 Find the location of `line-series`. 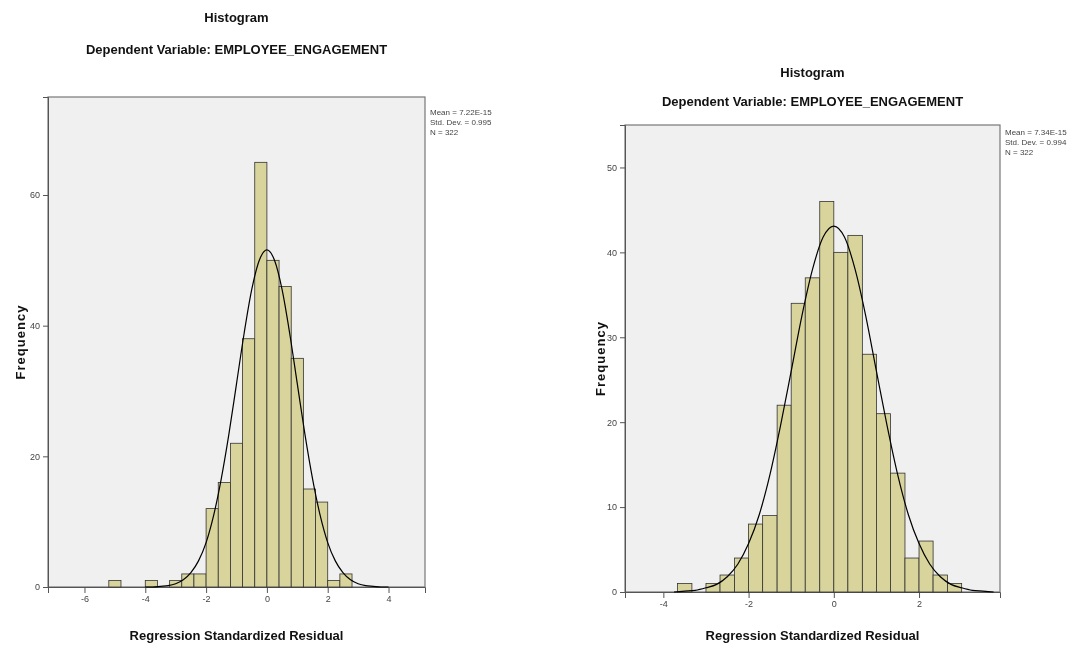

line-series is located at coordinates (267, 418).